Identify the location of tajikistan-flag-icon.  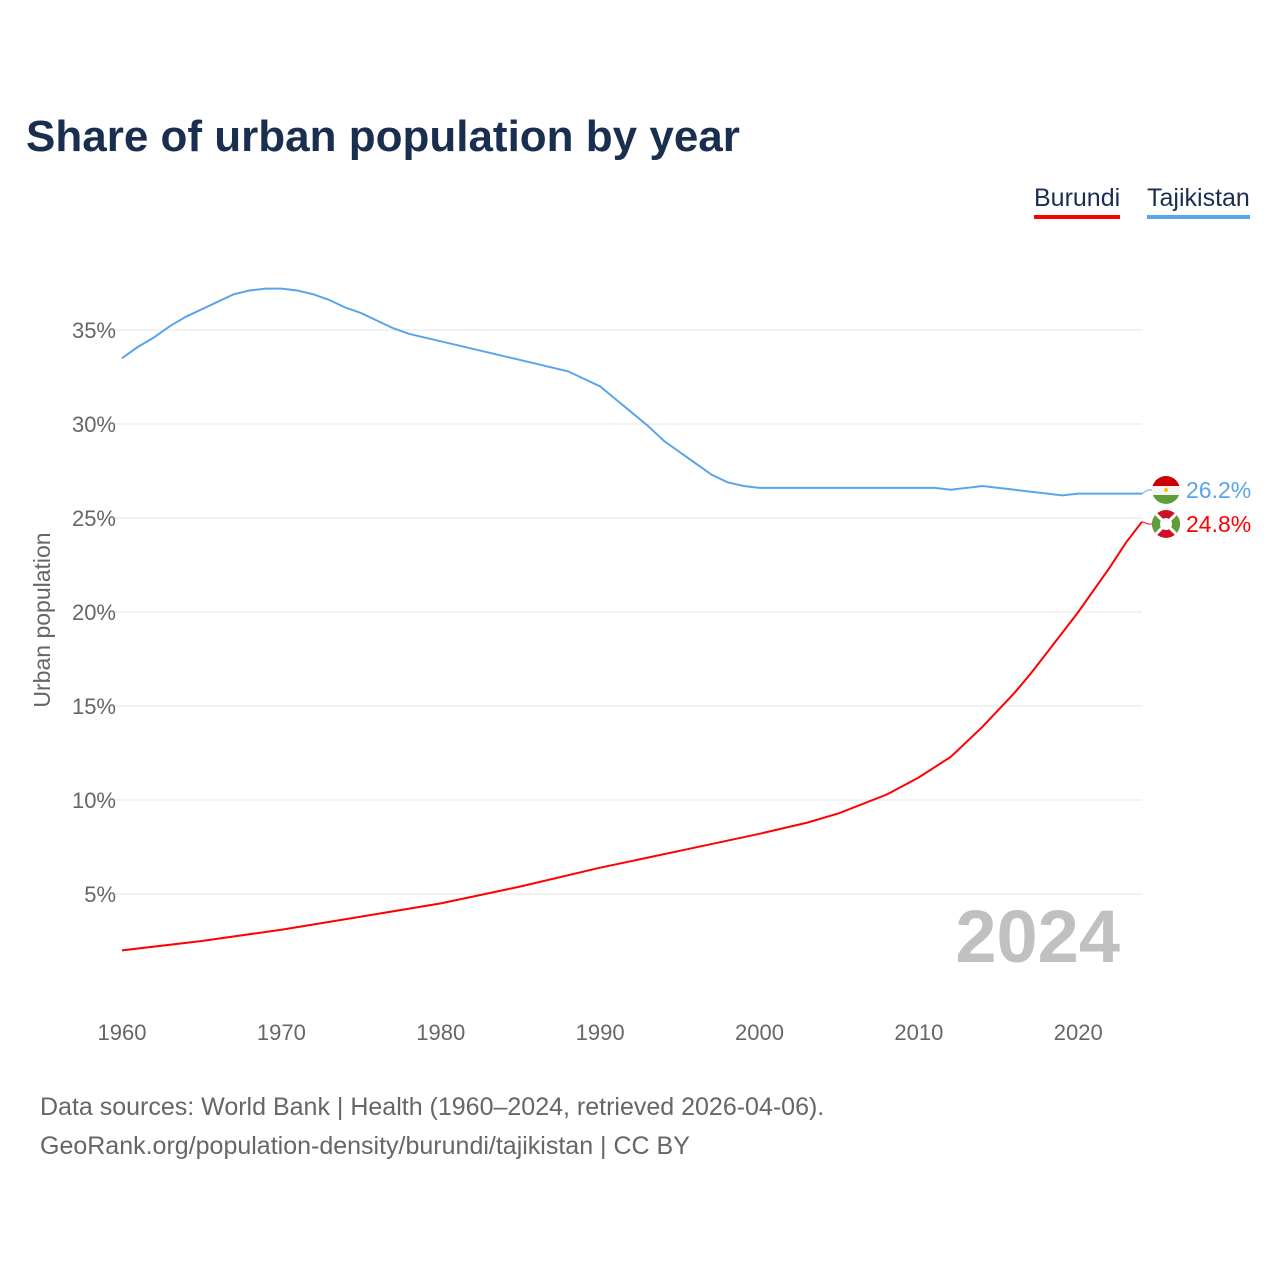
(1166, 490).